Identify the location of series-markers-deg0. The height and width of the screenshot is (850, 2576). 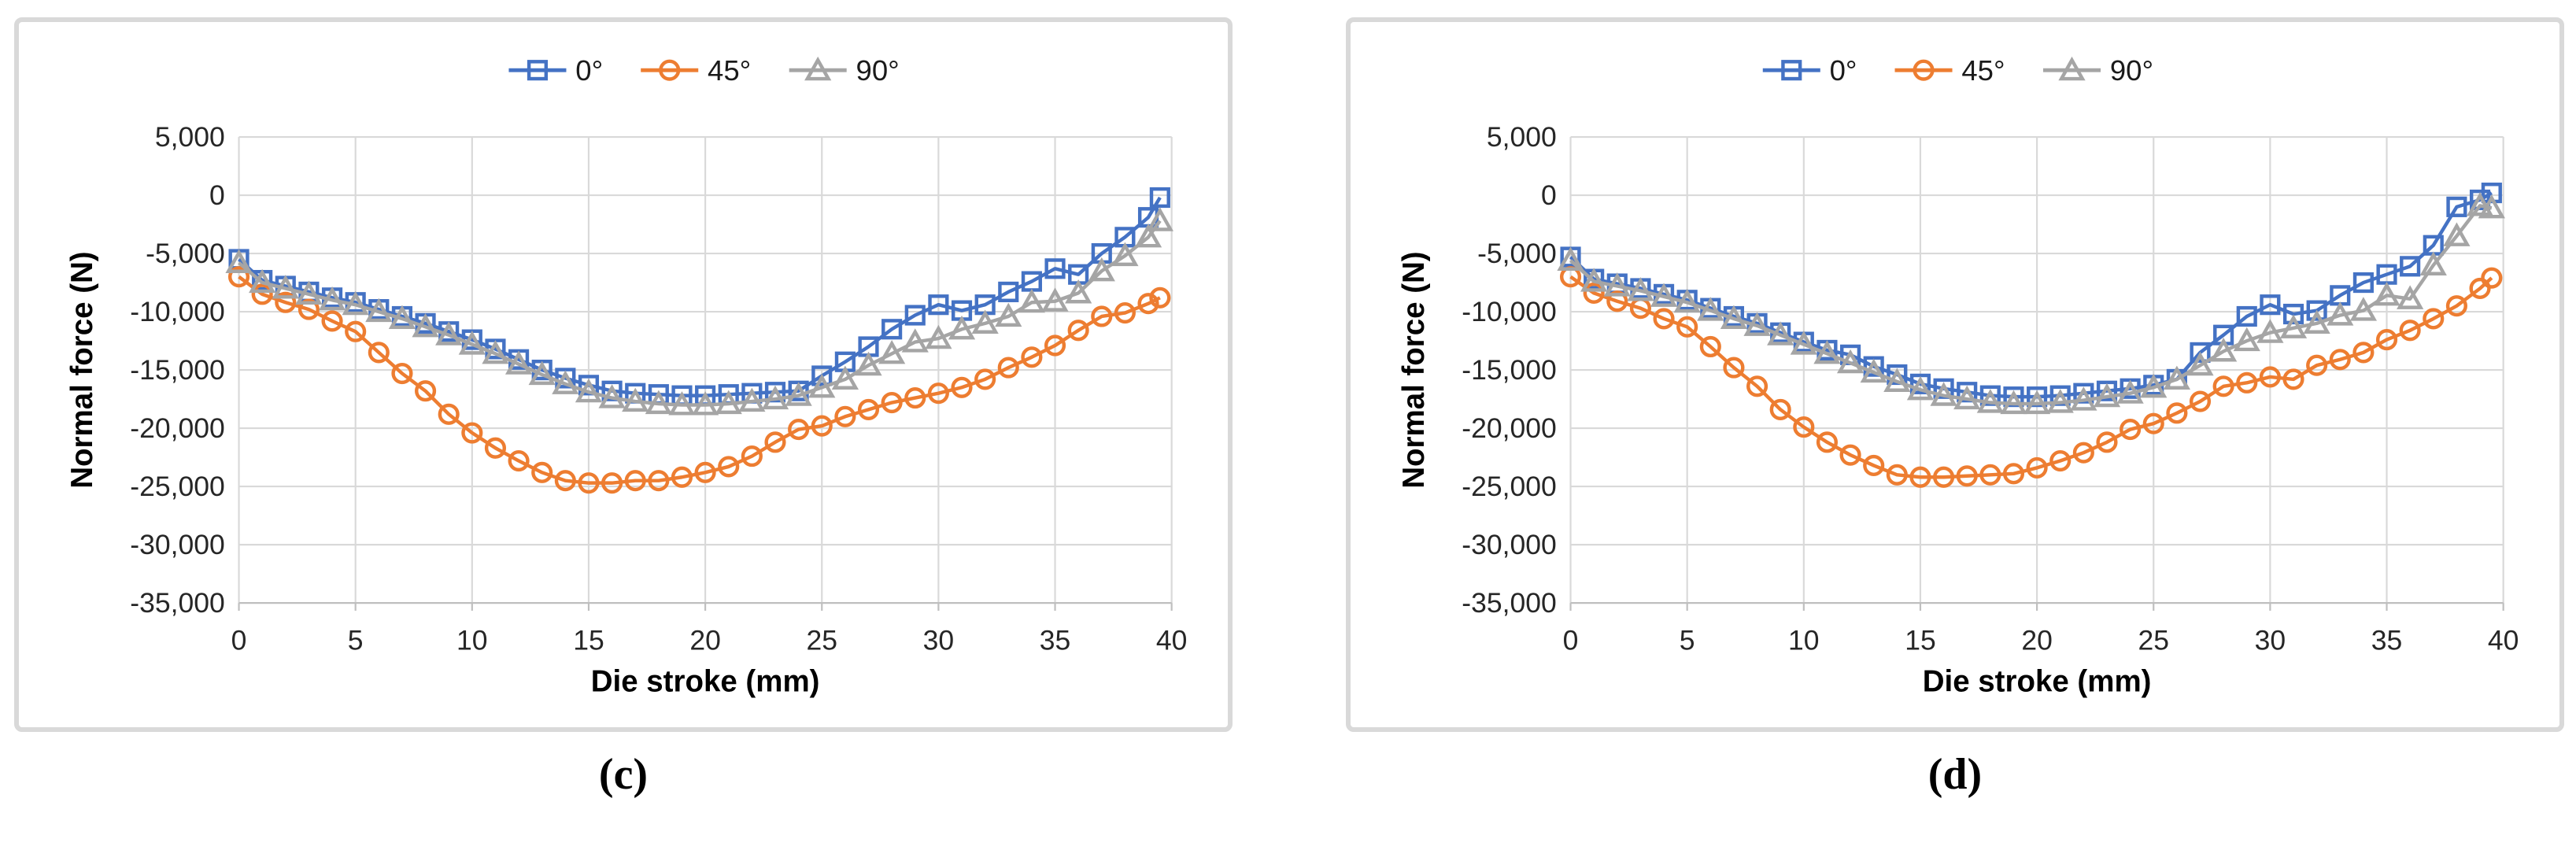
(2031, 295).